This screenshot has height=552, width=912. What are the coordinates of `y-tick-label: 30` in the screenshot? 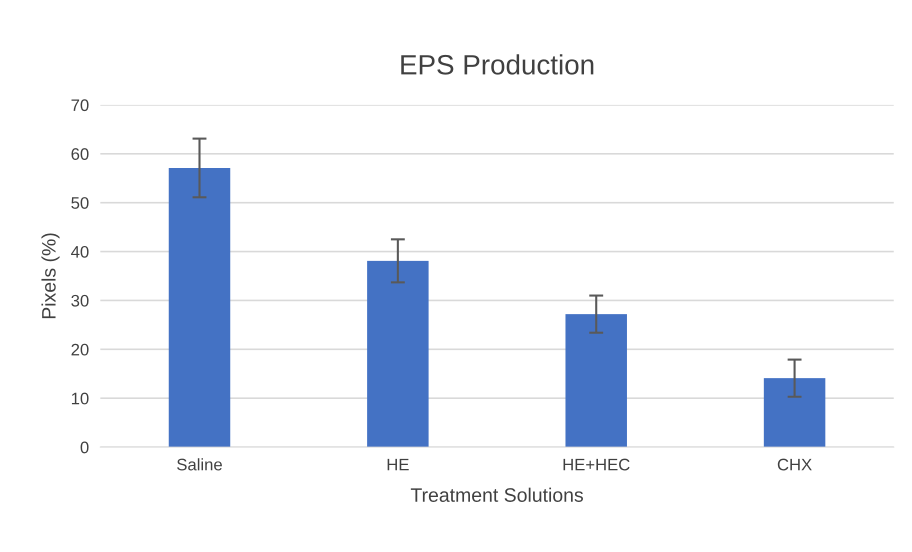 It's located at (80, 300).